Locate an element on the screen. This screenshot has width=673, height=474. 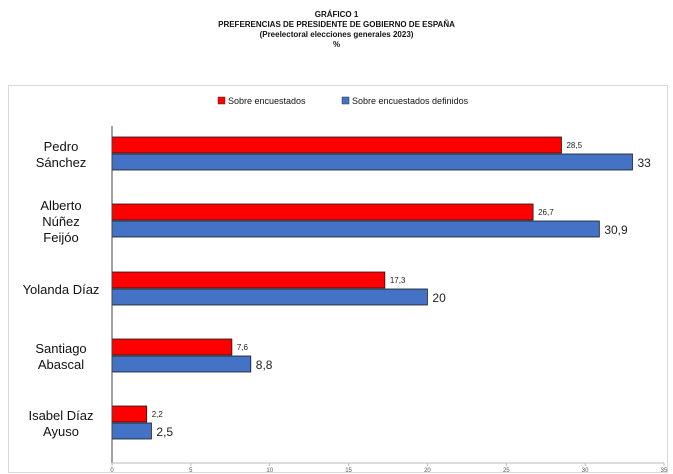
category-label: Pedro is located at coordinates (61, 146).